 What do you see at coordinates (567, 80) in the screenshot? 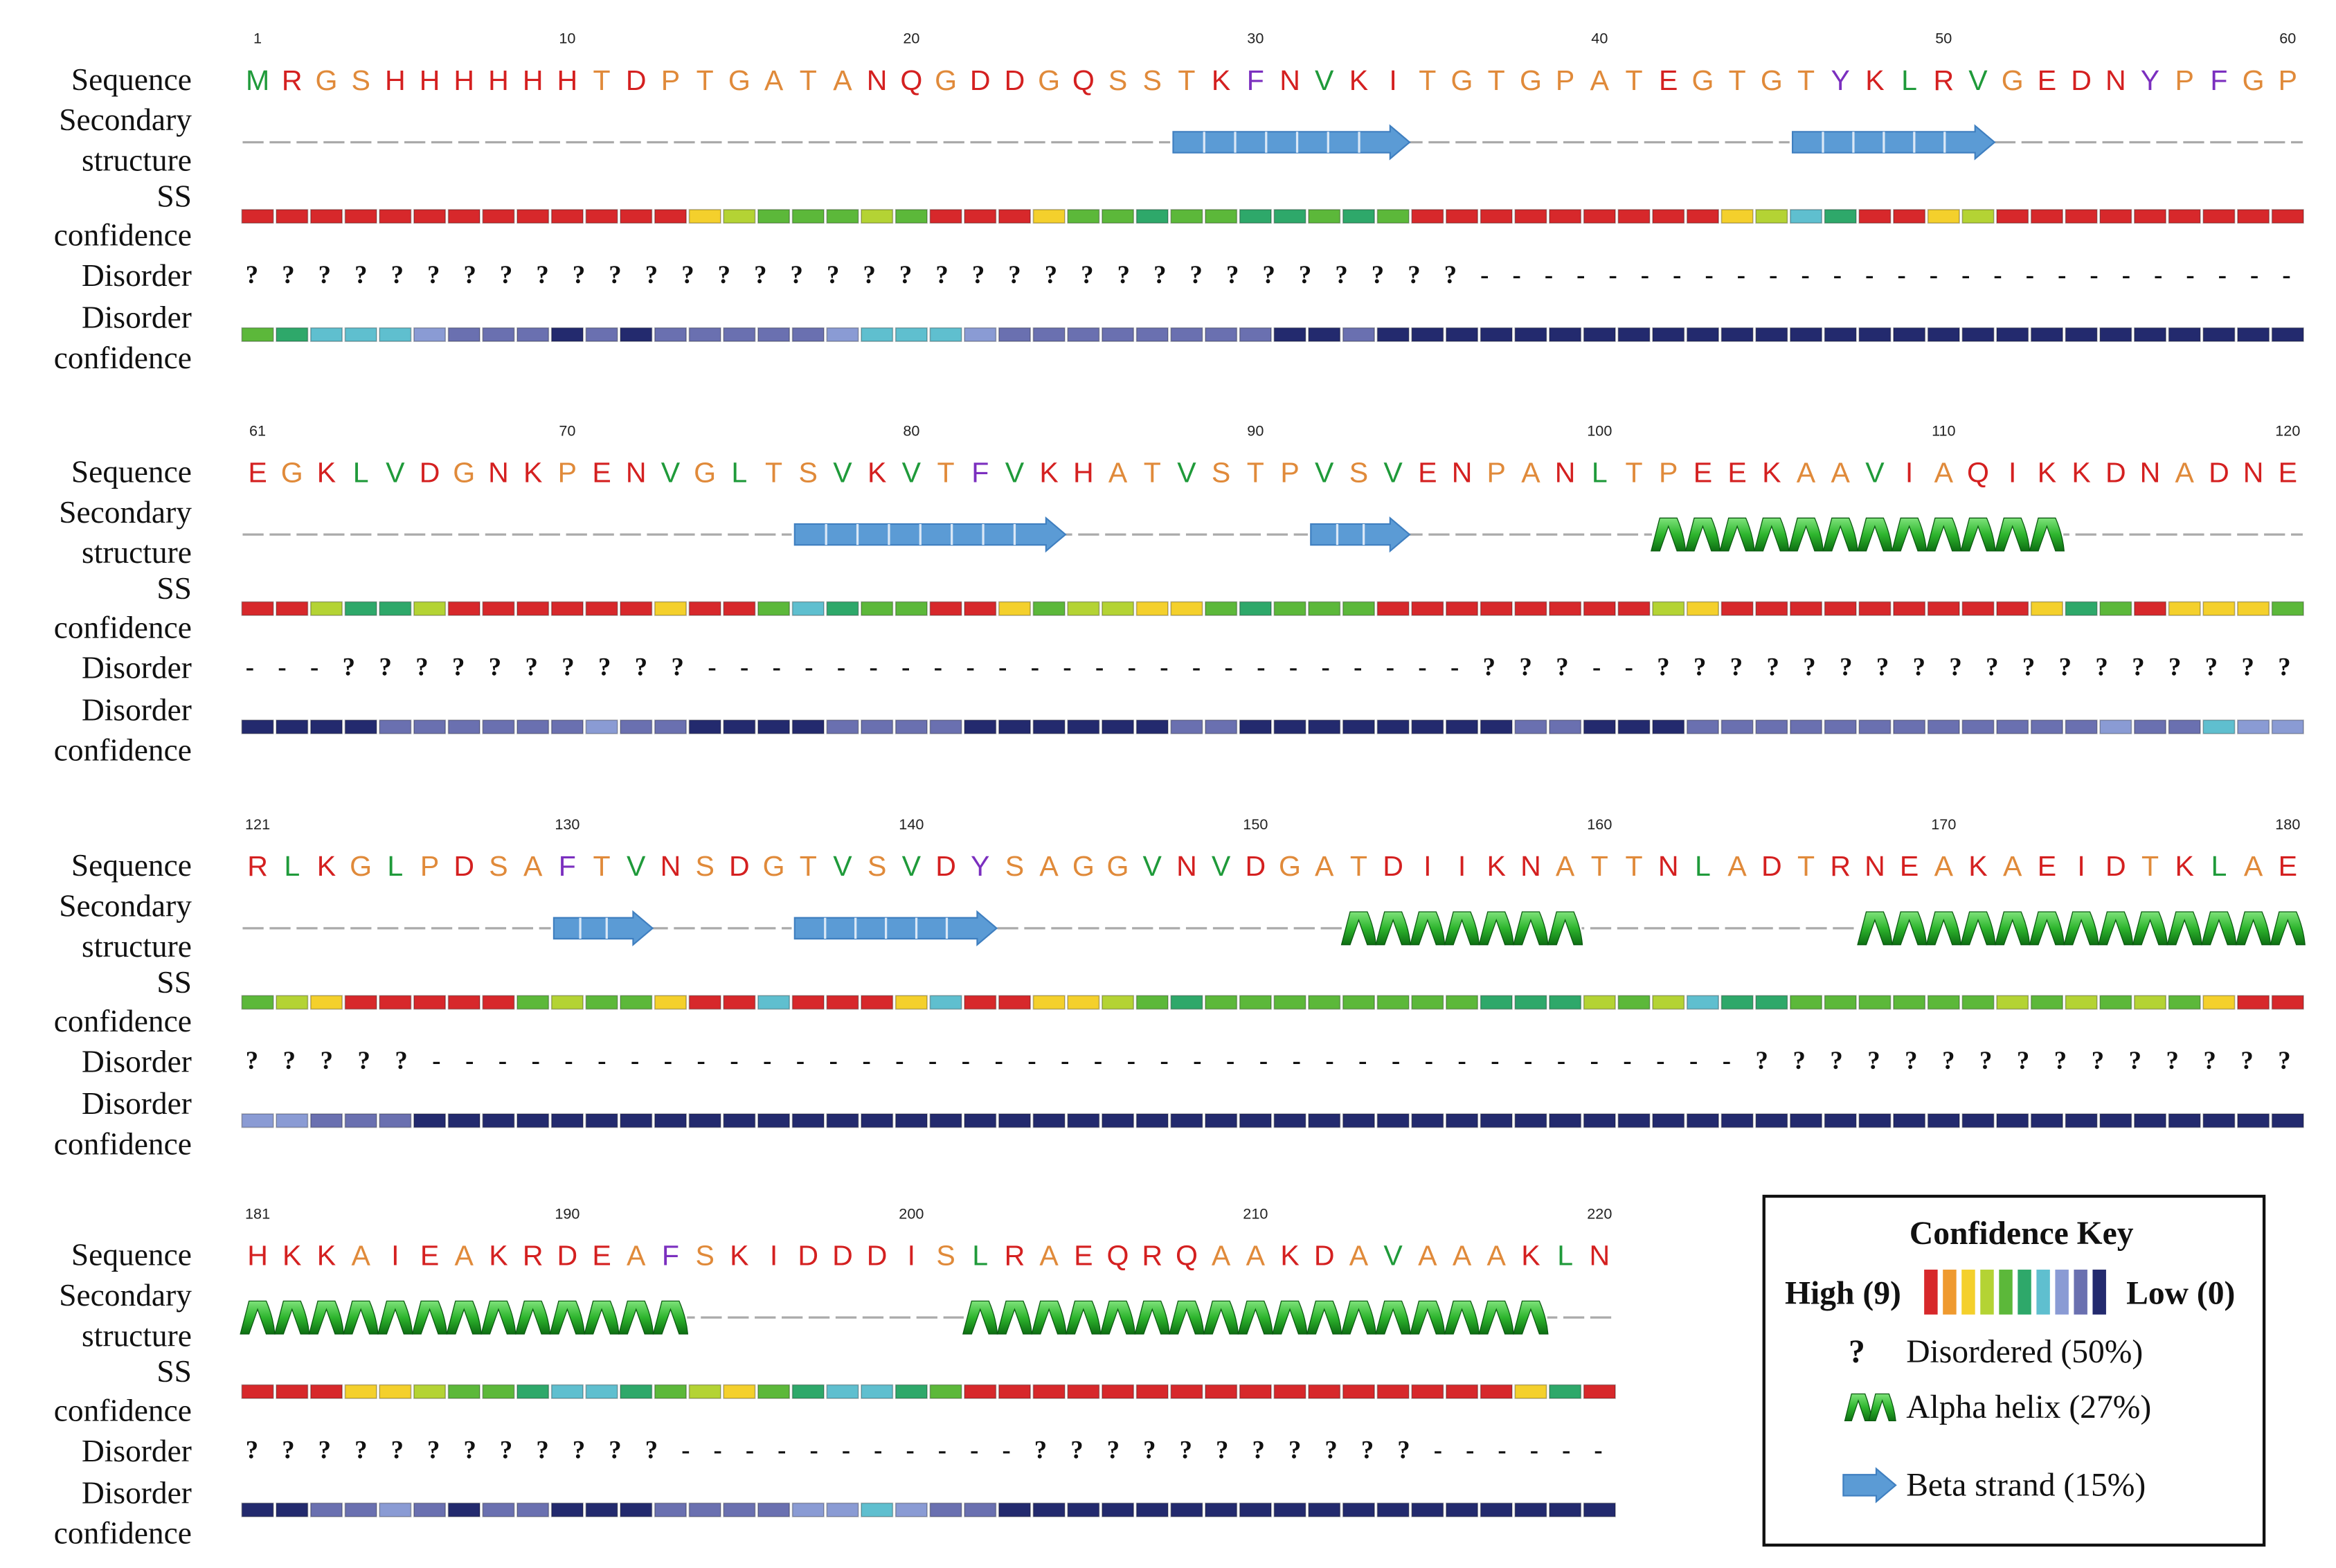
I see `residue: H` at bounding box center [567, 80].